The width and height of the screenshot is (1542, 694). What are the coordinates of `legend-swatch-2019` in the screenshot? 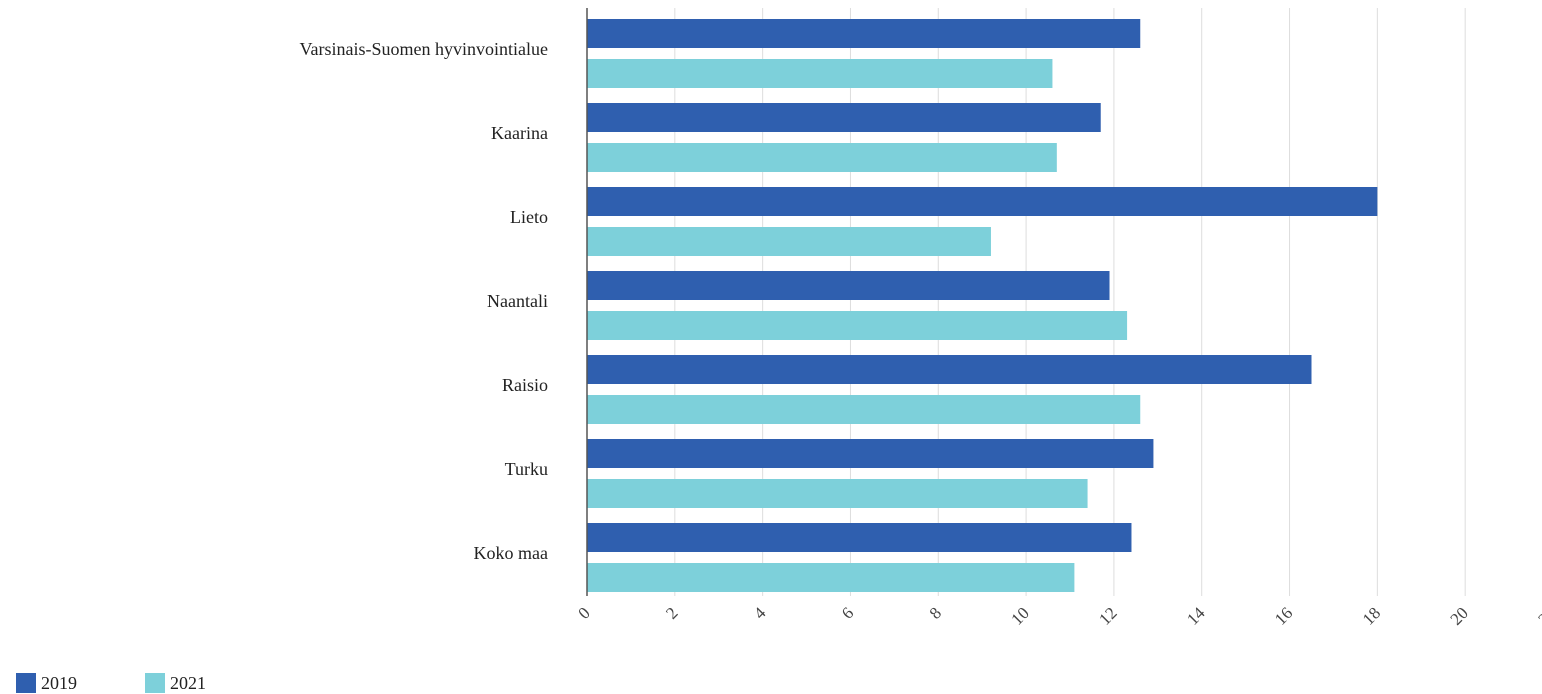 It's located at (26, 683).